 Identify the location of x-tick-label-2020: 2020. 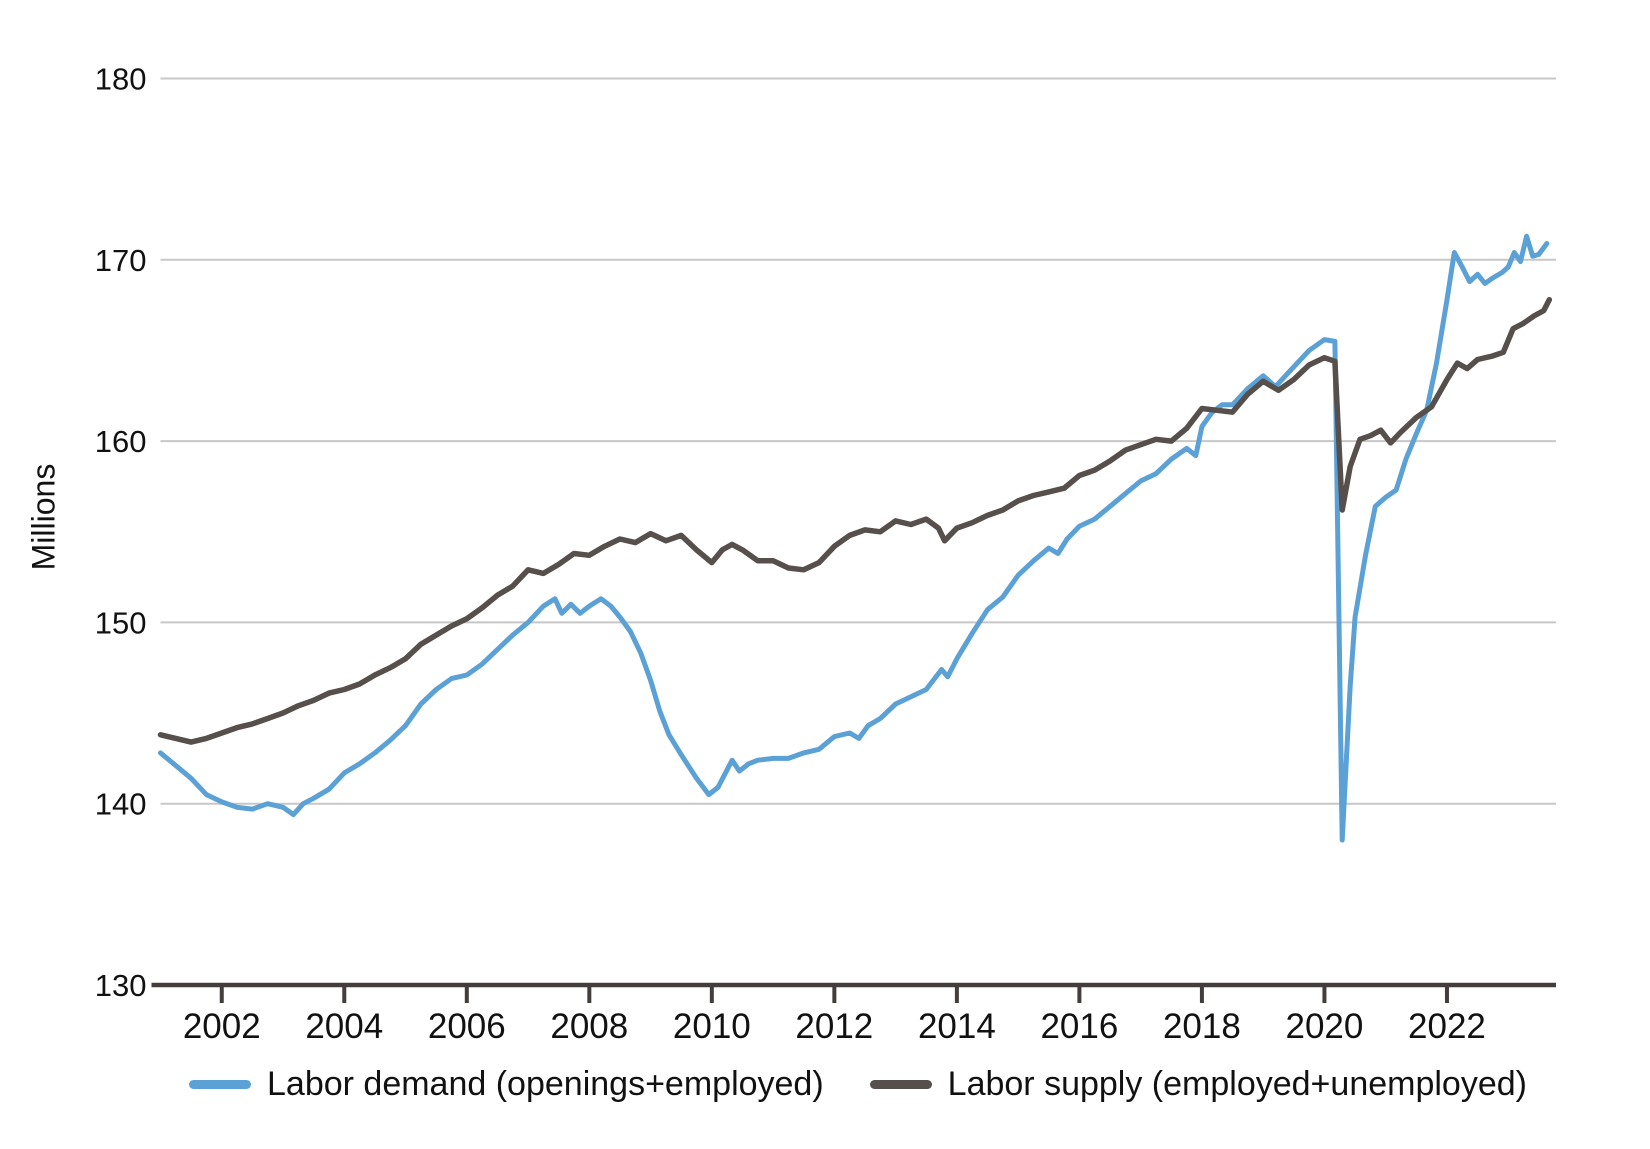
(1325, 1026).